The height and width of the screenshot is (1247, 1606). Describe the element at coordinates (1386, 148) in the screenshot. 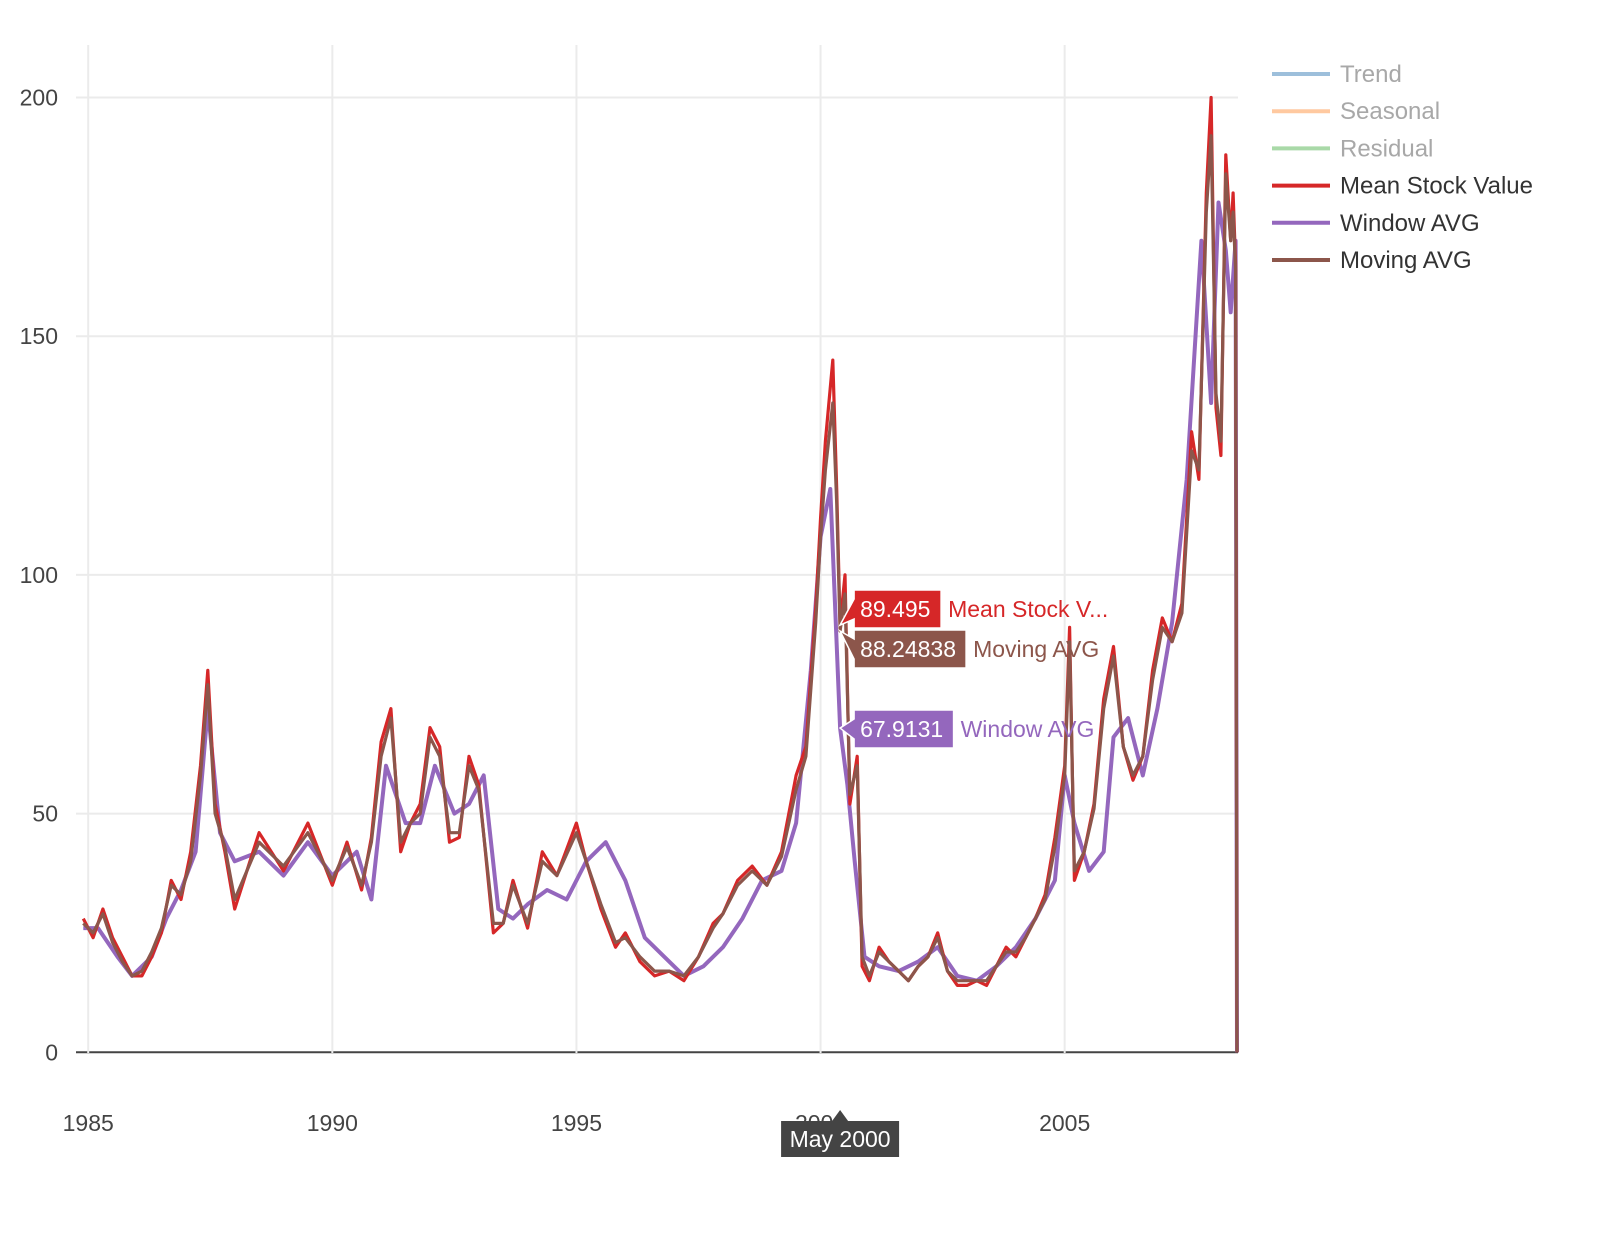

I see `legend-label: Residual` at that location.